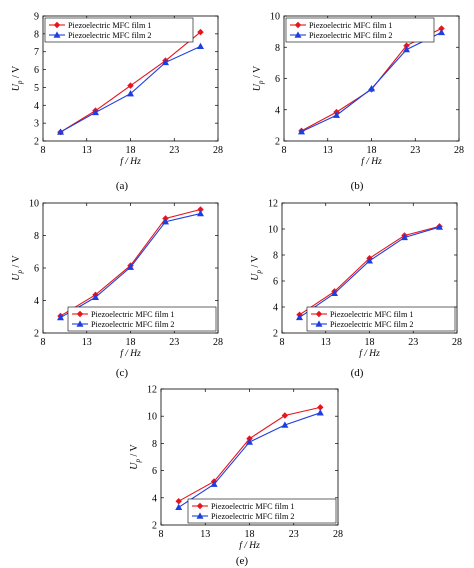 This screenshot has width=474, height=568. What do you see at coordinates (36, 236) in the screenshot?
I see `y-tick-label: 8` at bounding box center [36, 236].